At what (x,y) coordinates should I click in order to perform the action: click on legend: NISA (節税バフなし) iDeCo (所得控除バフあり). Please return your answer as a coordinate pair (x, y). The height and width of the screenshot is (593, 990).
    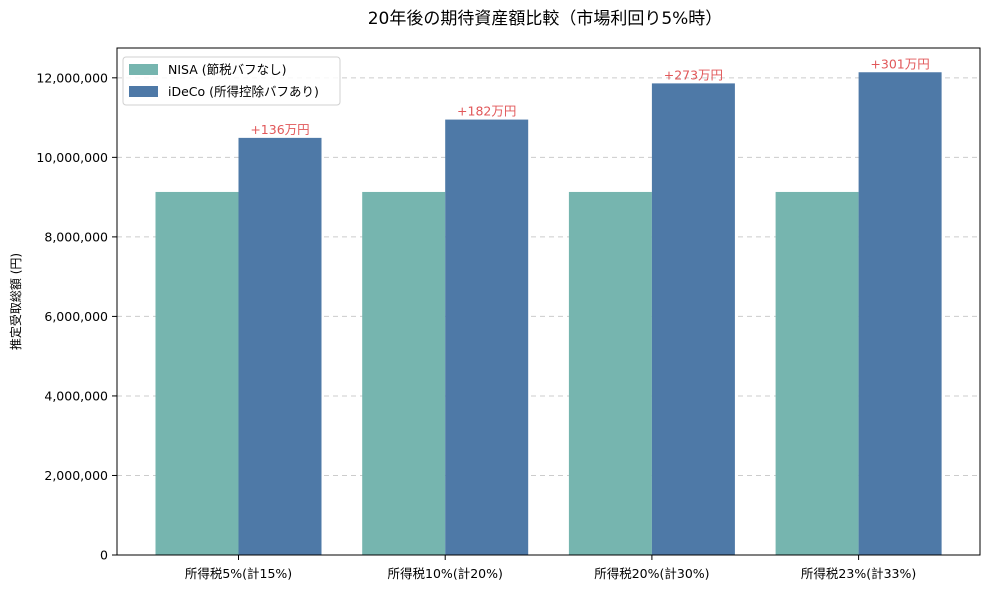
    Looking at the image, I should click on (231, 81).